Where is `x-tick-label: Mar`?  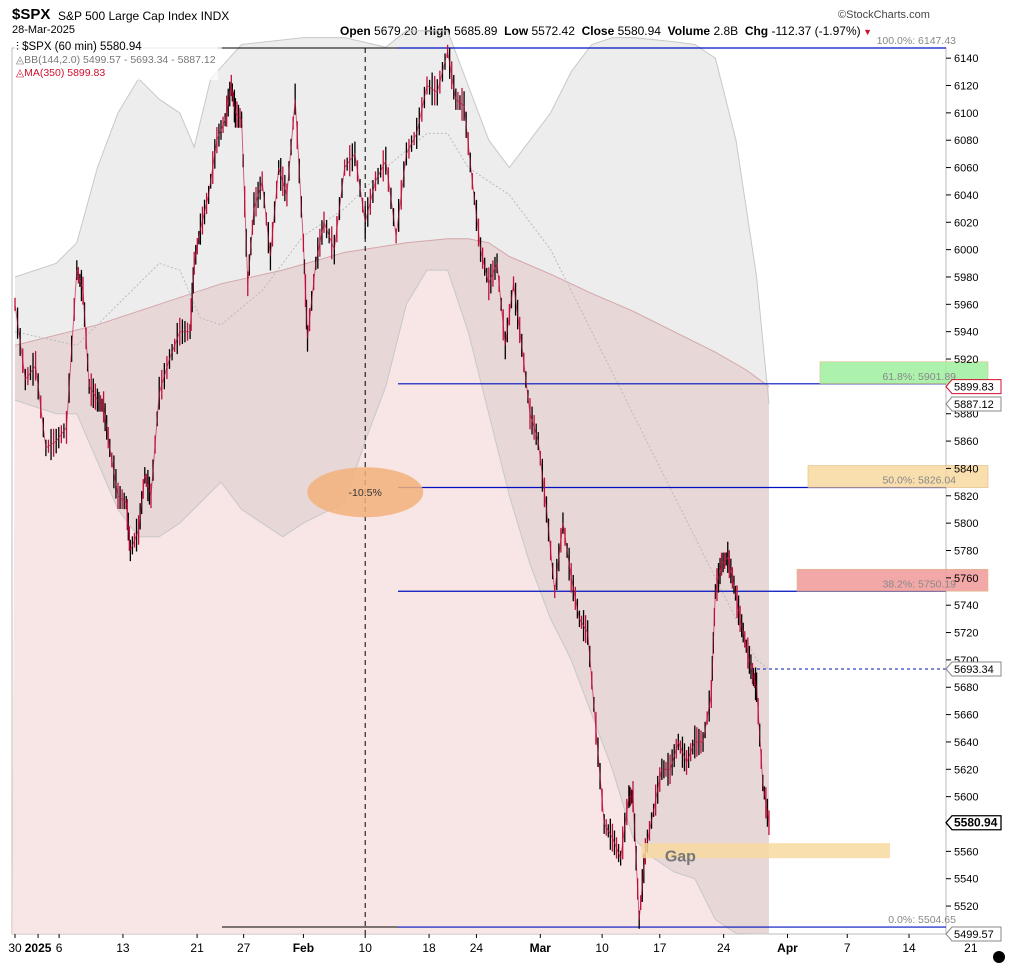 x-tick-label: Mar is located at coordinates (541, 948).